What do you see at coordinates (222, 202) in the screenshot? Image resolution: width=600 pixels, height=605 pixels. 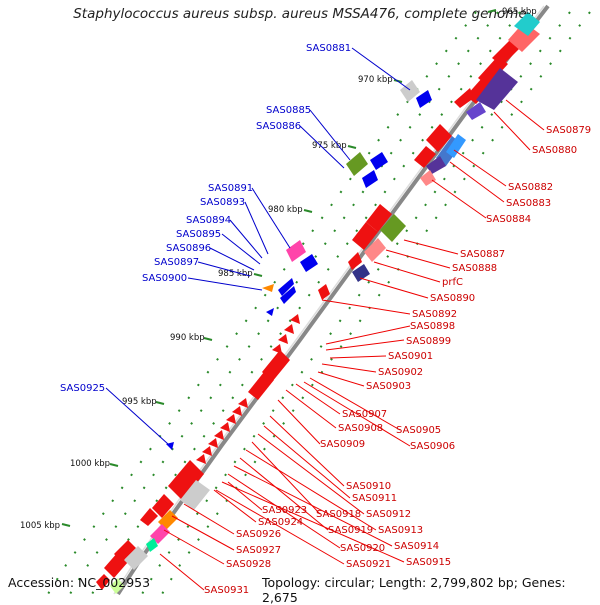 I see `gene-label-forward: SAS0893` at bounding box center [222, 202].